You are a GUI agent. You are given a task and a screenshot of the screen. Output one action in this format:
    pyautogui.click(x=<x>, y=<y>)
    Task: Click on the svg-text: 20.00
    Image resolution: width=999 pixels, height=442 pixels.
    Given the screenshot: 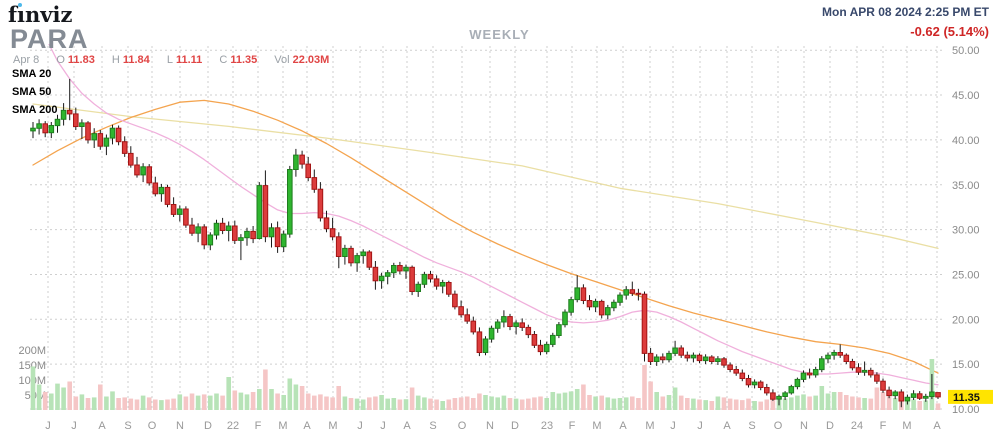 What is the action you would take?
    pyautogui.click(x=966, y=320)
    